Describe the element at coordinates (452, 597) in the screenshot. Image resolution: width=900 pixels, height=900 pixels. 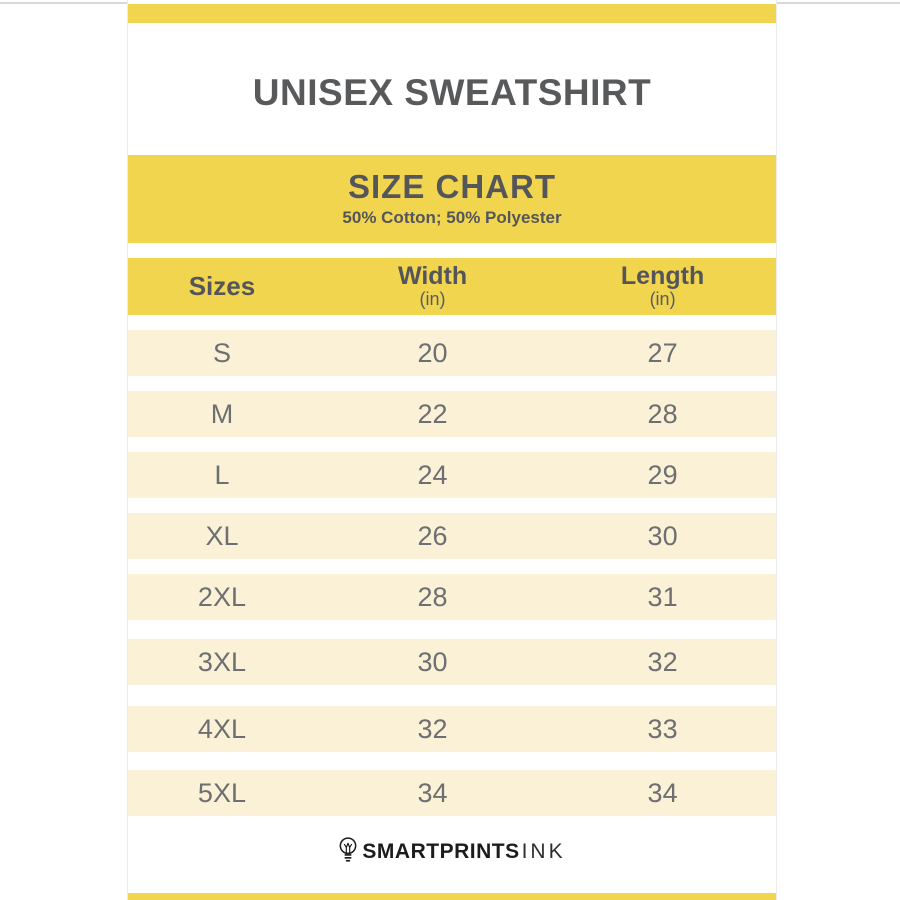
I see `table-row: 2XL 28 31` at that location.